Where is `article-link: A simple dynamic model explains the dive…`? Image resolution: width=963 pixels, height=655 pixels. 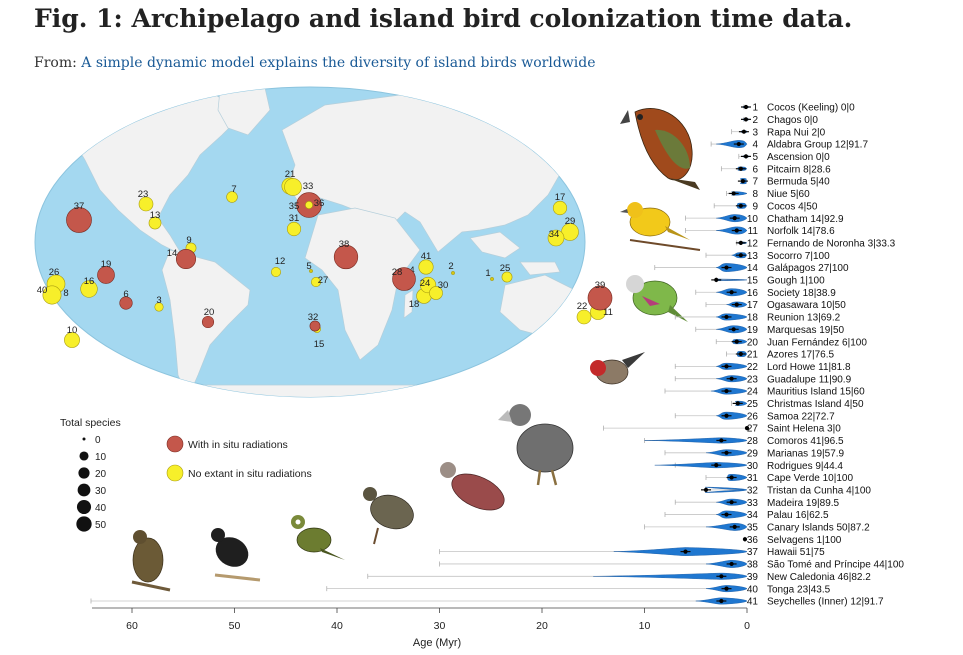
article-link: A simple dynamic model explains the dive… is located at coordinates (338, 63).